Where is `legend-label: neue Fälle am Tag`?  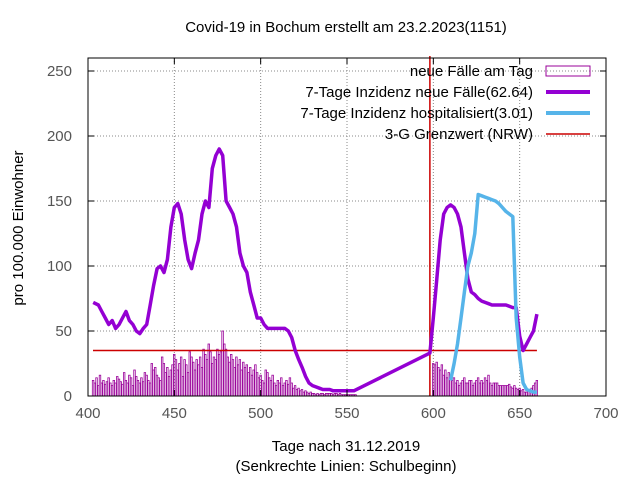
legend-label: neue Fälle am Tag is located at coordinates (471, 71).